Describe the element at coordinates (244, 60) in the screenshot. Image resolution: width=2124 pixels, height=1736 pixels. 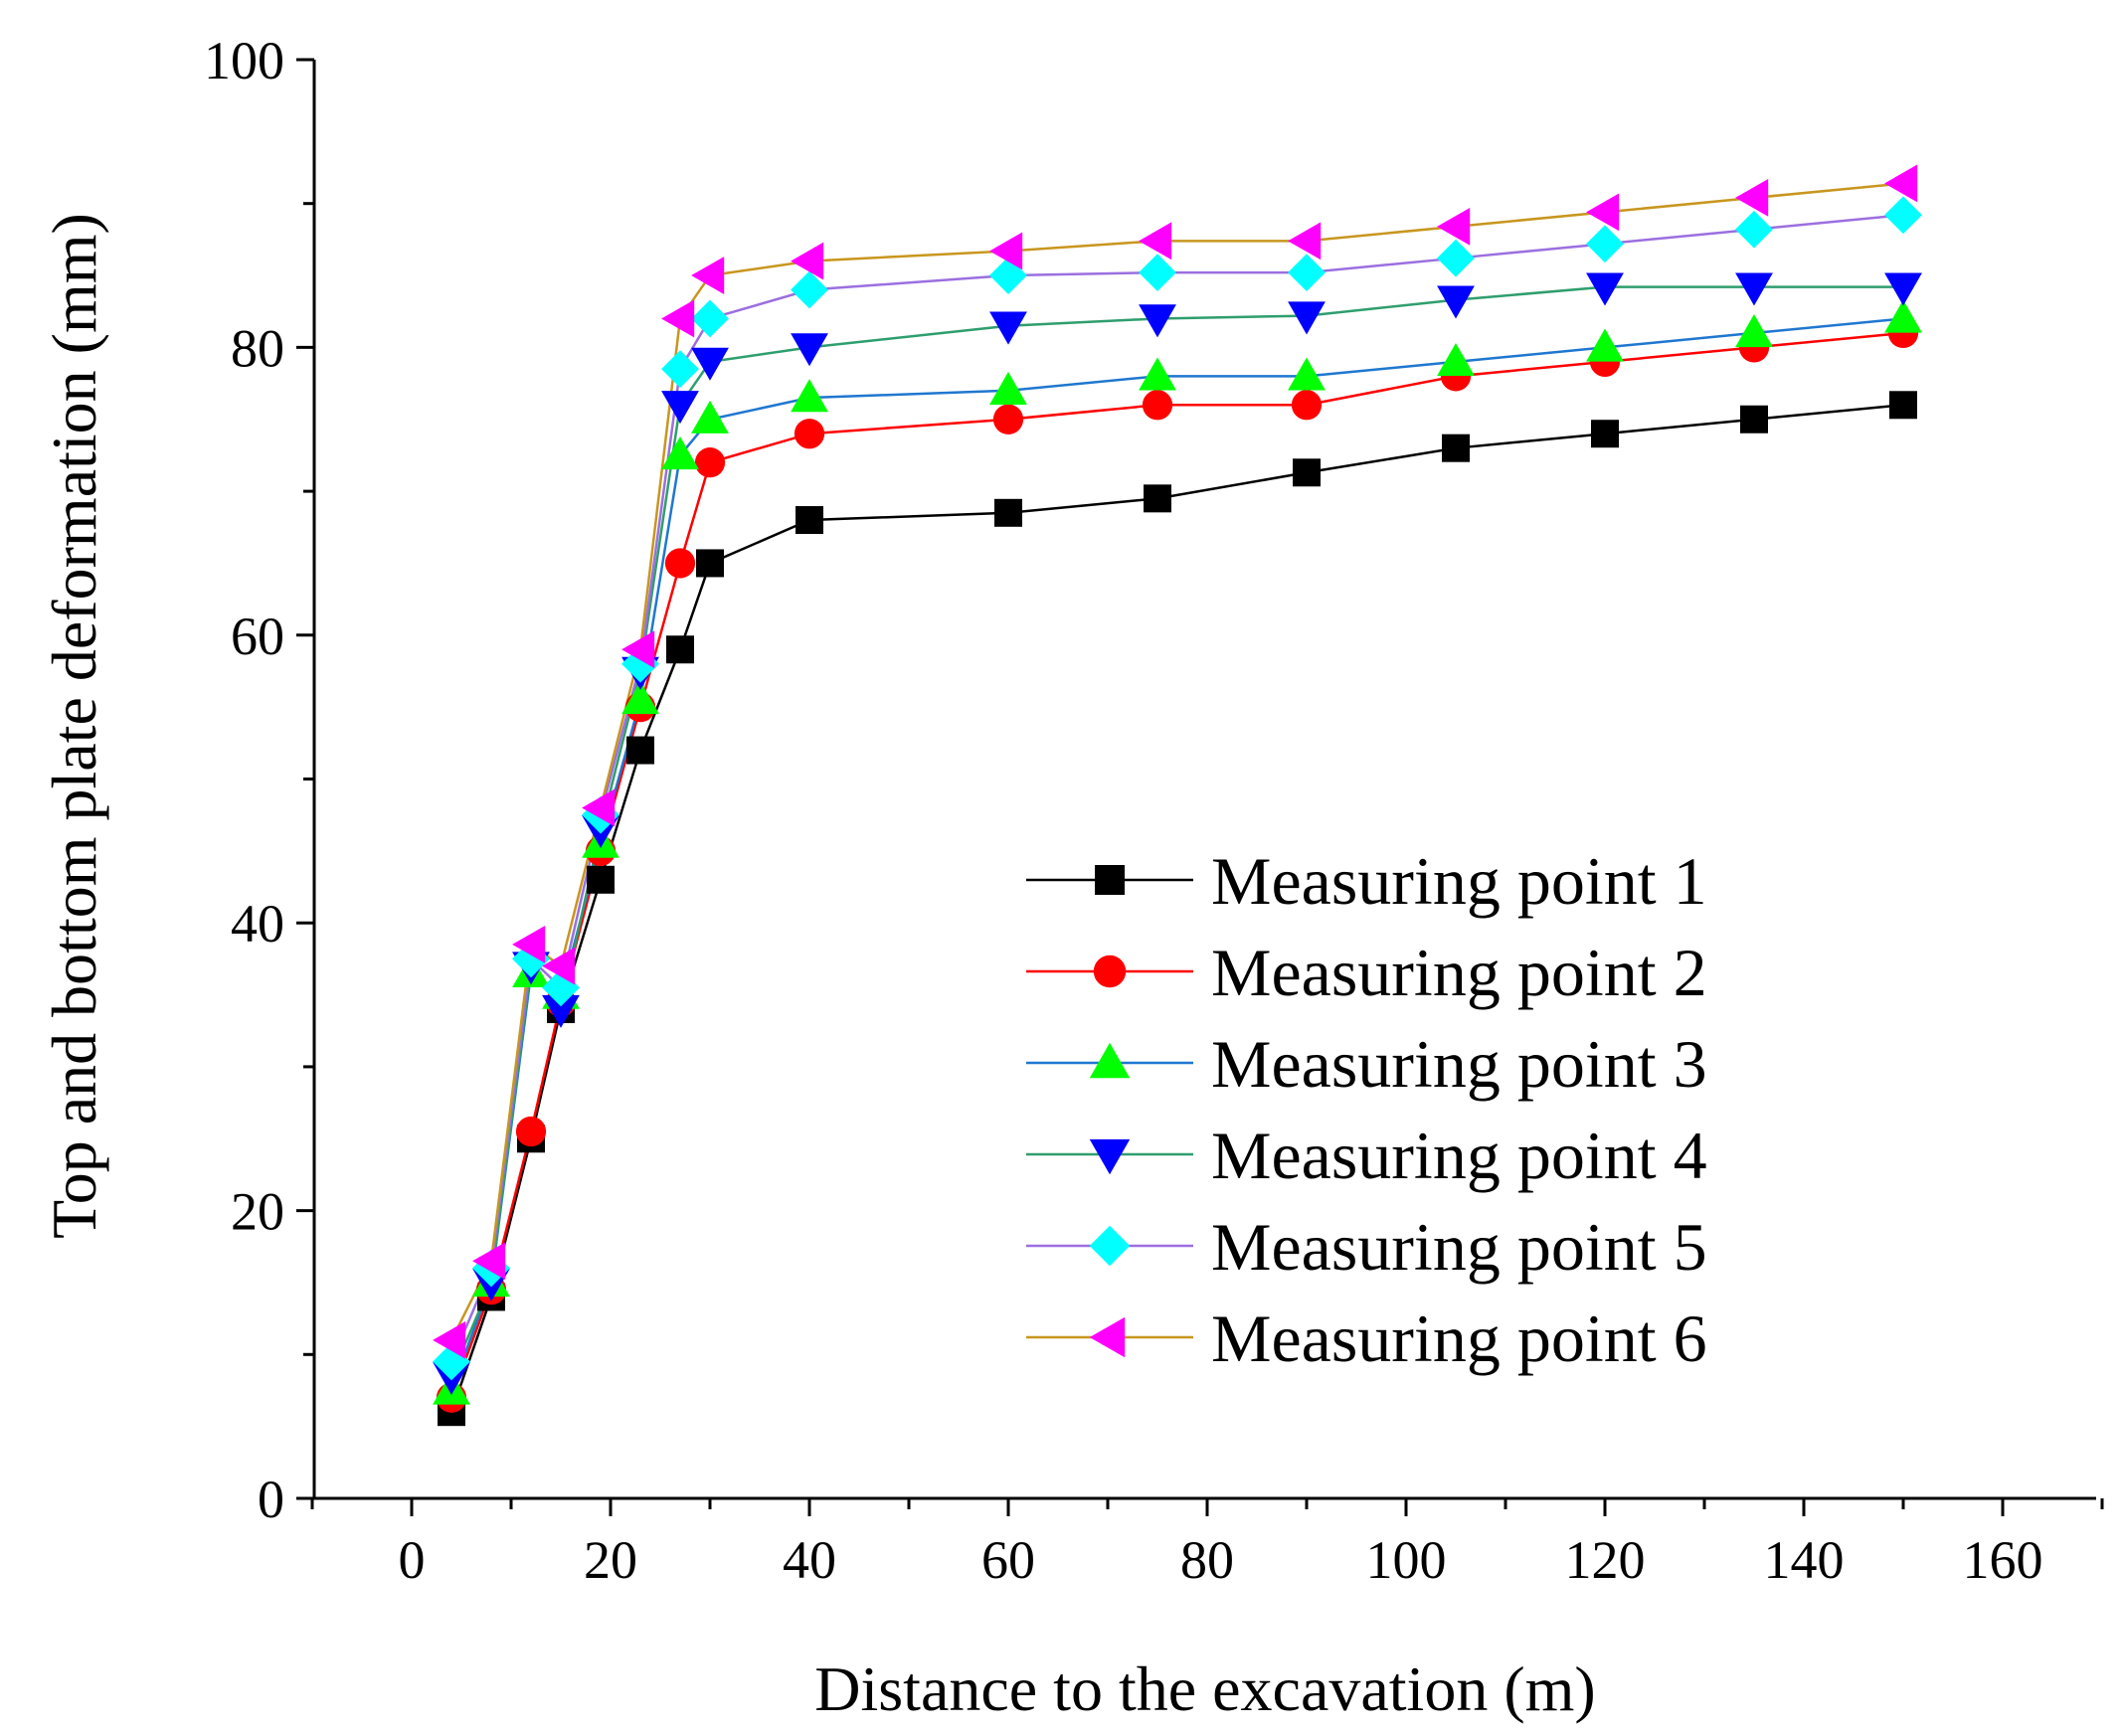
I see `y-tick-label-100: 100` at that location.